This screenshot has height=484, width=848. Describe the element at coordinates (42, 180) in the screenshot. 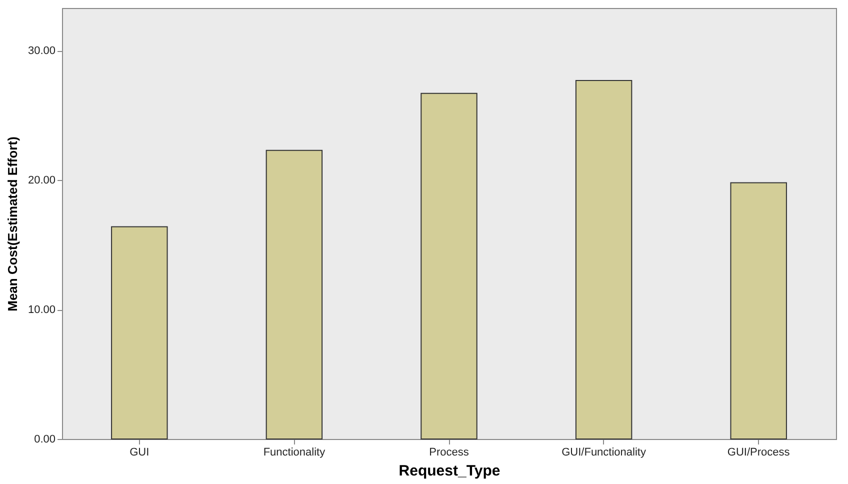

I see `y-tick-label: 20.00` at that location.